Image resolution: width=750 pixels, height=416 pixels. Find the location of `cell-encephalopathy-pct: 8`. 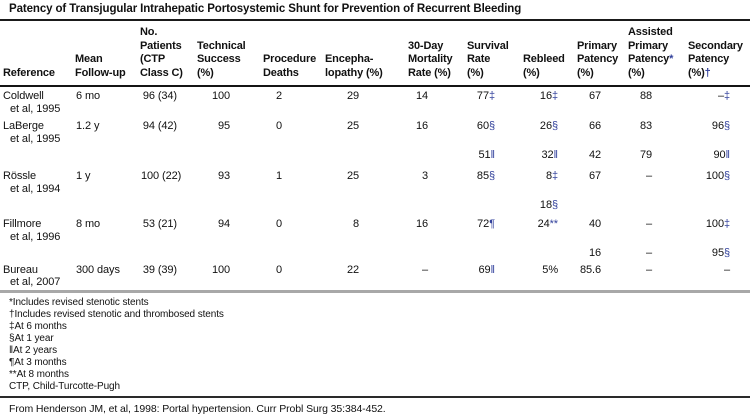

cell-encephalopathy-pct: 8 is located at coordinates (355, 224).